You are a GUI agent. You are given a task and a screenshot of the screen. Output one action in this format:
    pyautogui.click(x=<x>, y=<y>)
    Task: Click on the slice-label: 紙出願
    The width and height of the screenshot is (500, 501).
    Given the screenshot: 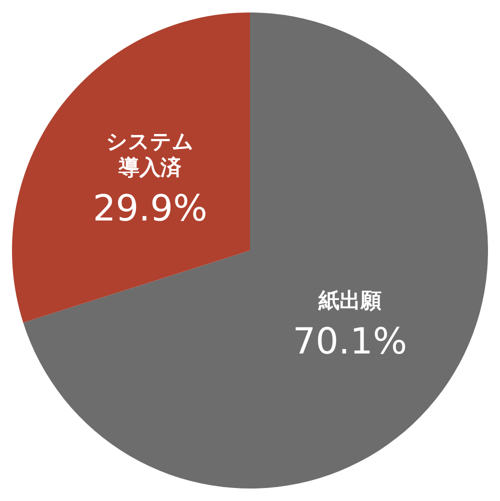 What is the action you would take?
    pyautogui.click(x=349, y=300)
    